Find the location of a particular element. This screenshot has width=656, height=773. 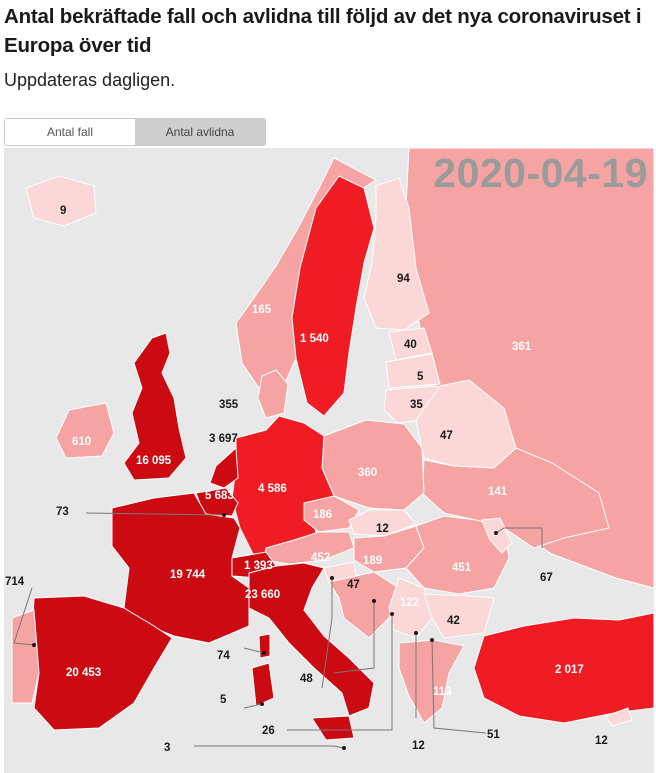

island-sicily is located at coordinates (333, 728).